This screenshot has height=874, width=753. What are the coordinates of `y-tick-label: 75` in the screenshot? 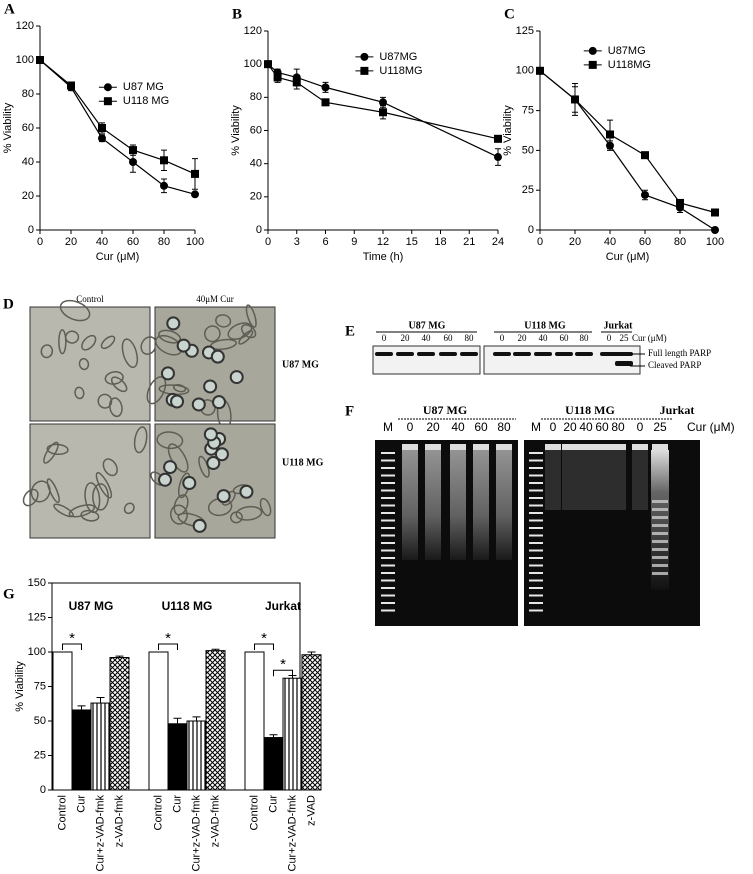 It's located at (40, 686).